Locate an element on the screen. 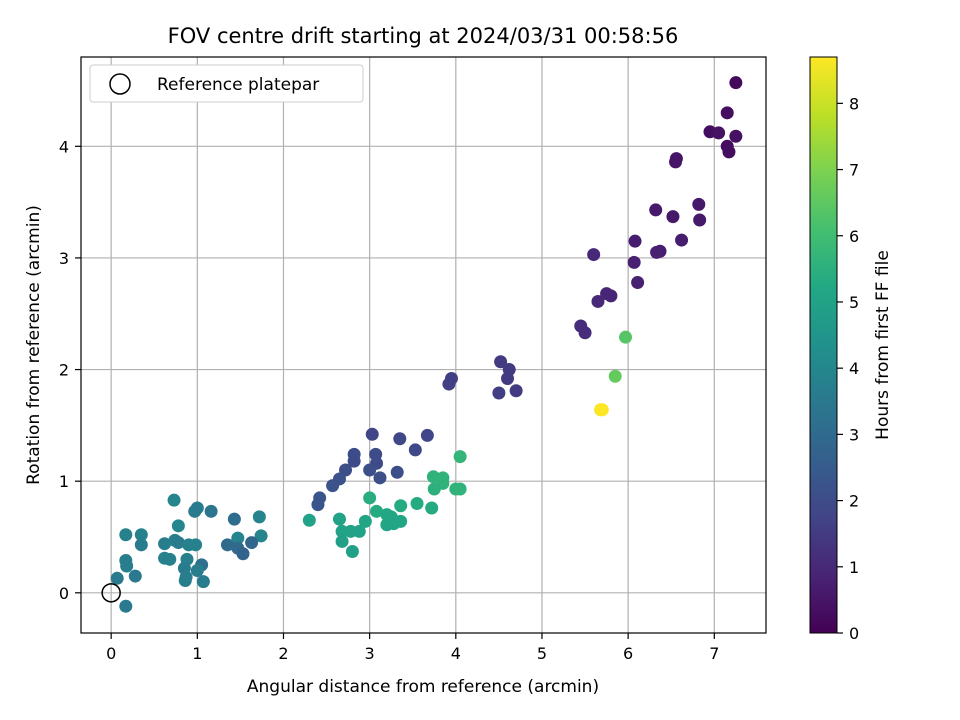 This screenshot has width=960, height=720. colorbar-tick-label: 3 is located at coordinates (854, 434).